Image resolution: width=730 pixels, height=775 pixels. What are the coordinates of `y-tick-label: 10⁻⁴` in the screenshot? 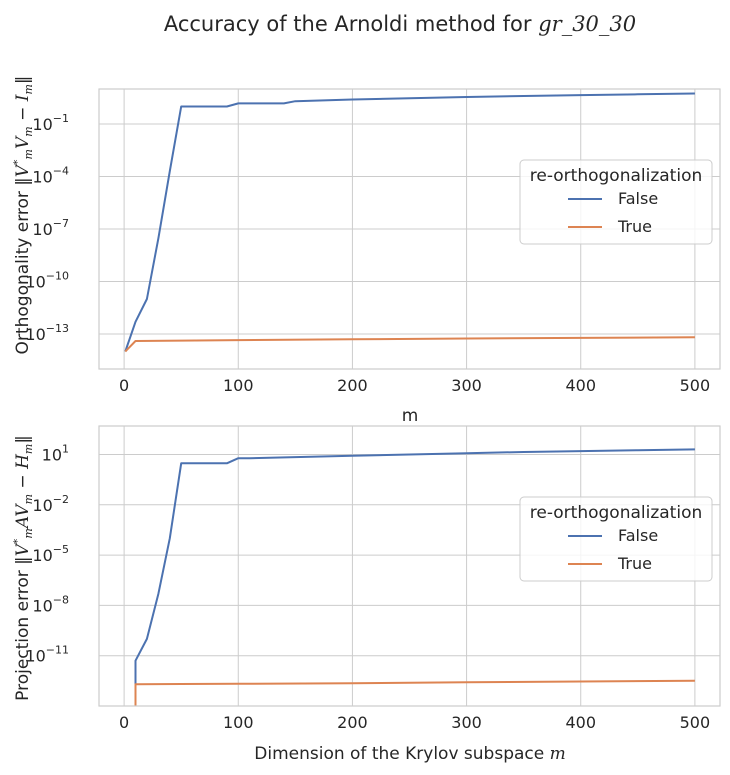 It's located at (50, 176).